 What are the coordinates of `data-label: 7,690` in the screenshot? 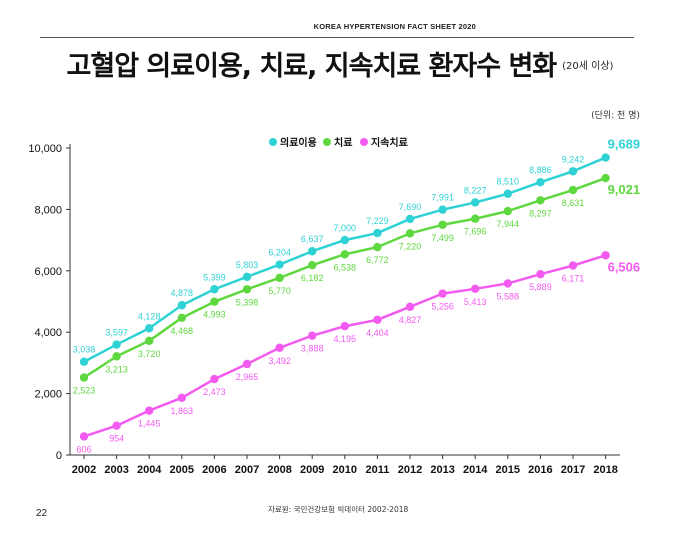 It's located at (410, 207).